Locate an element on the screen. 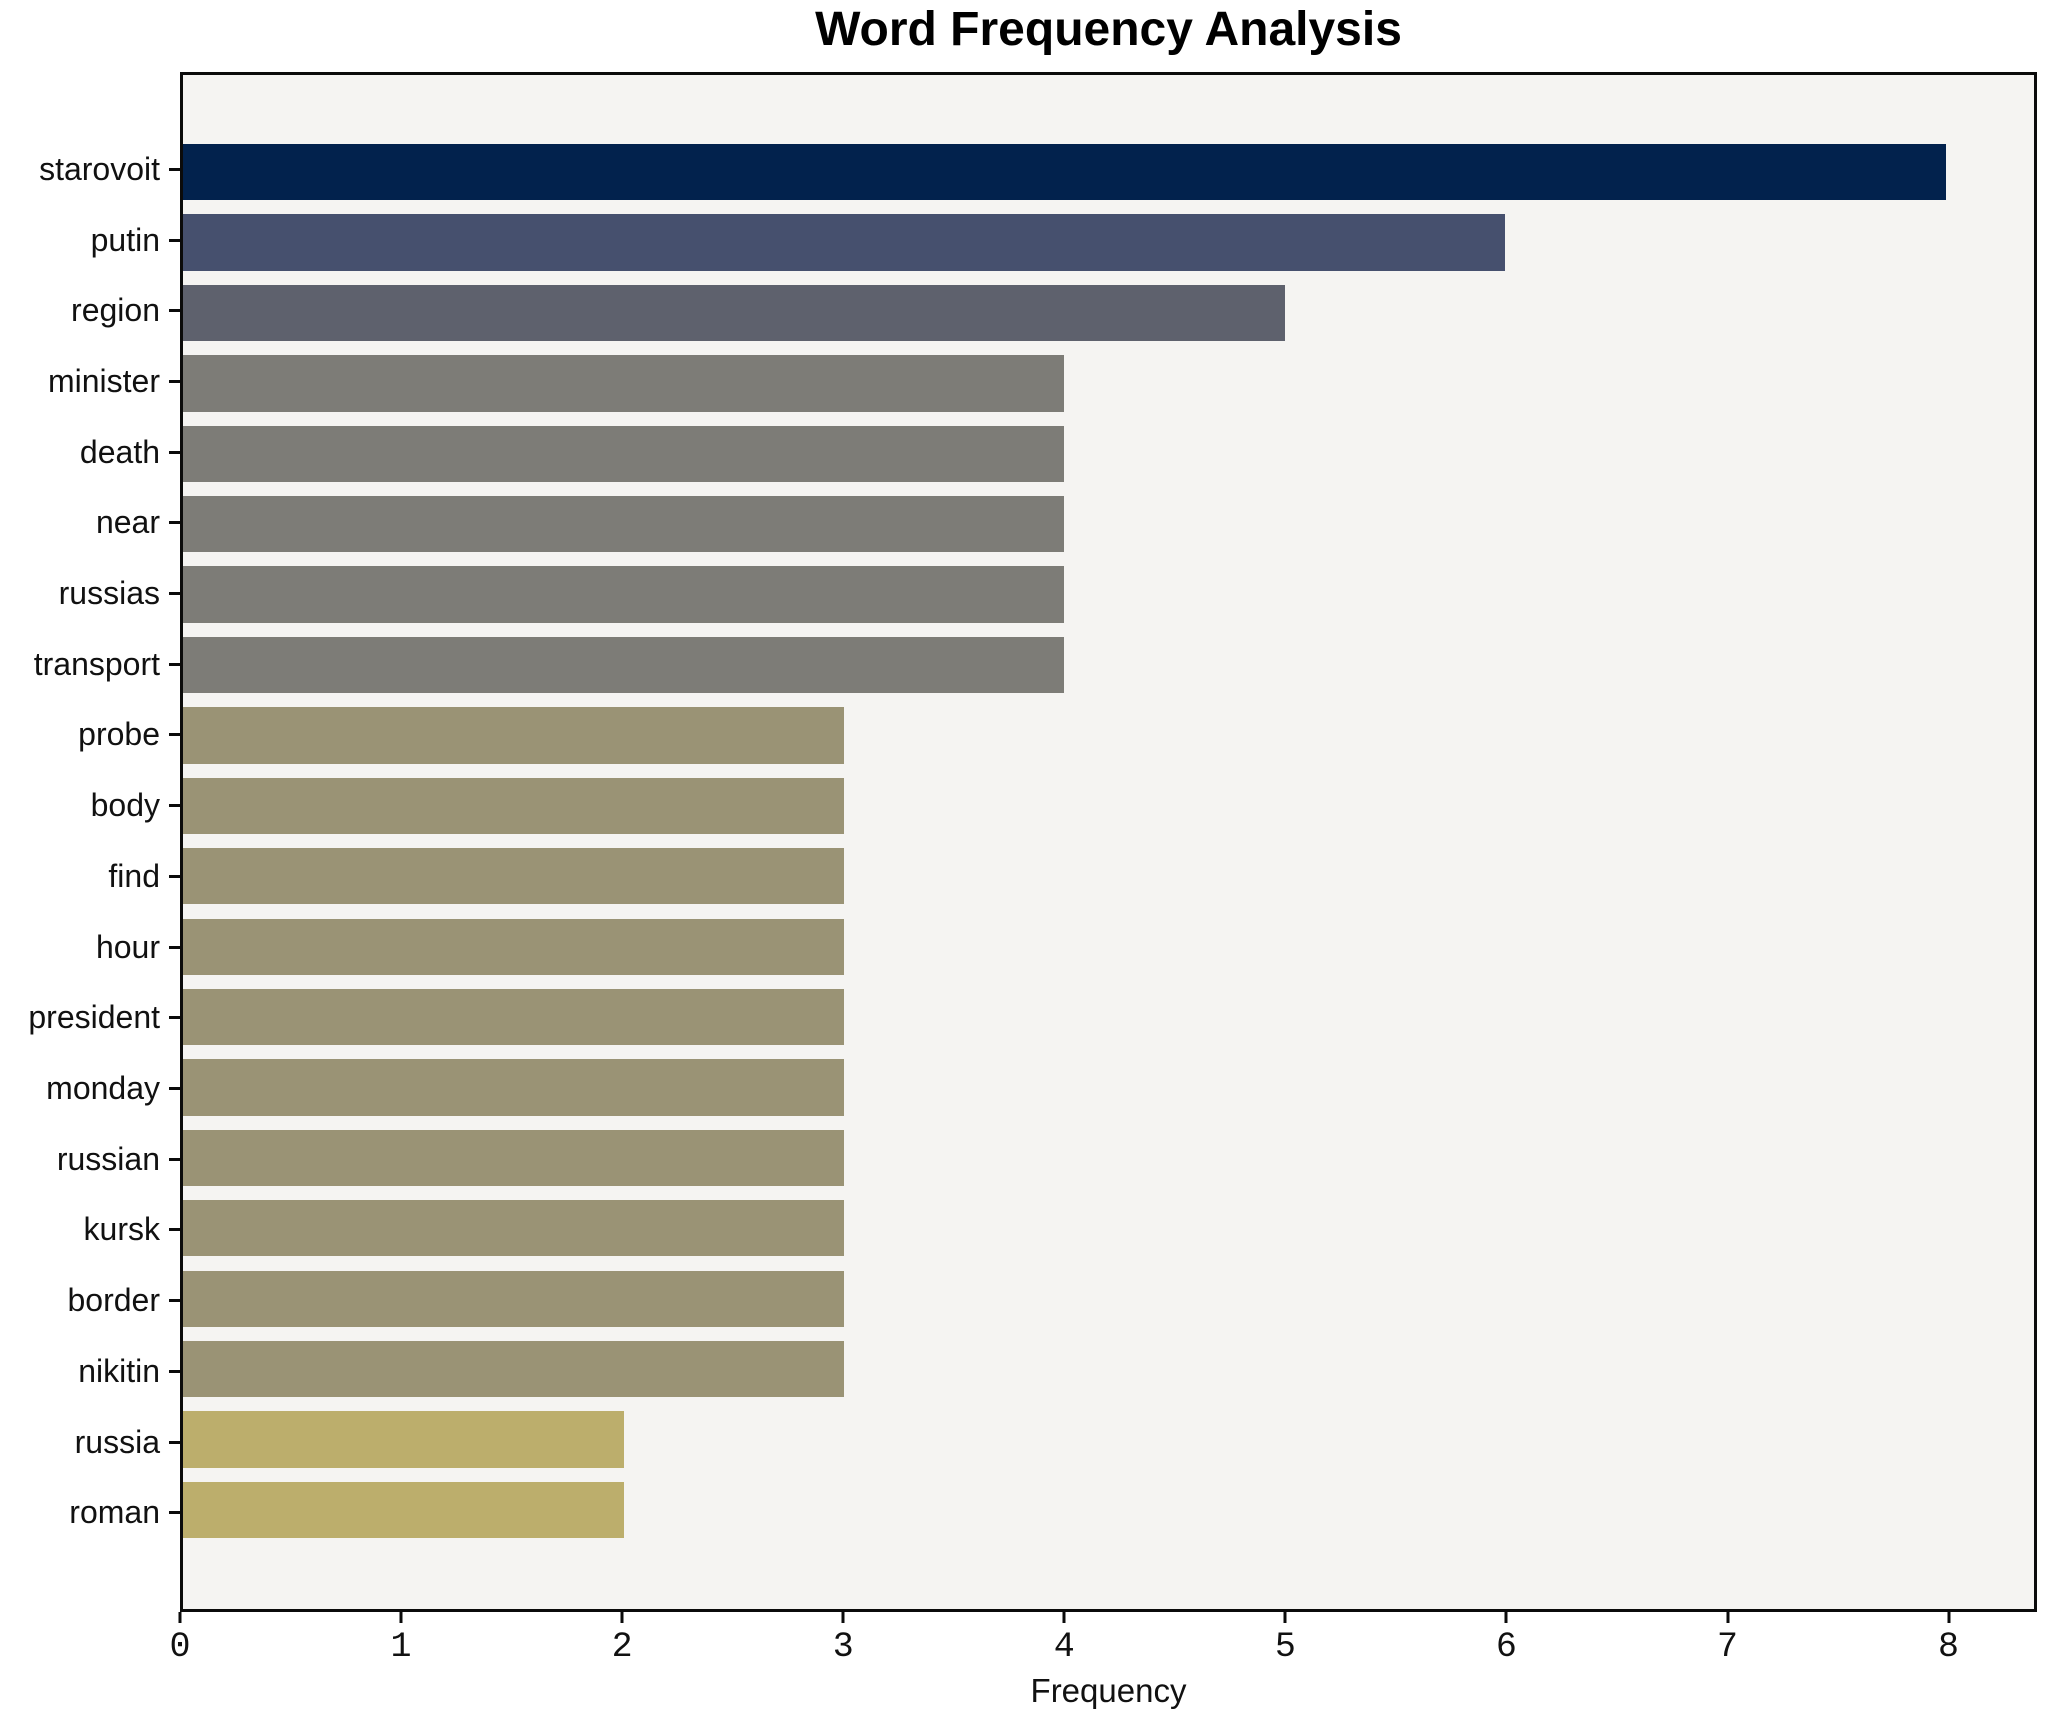 The image size is (2056, 1722). y-label-row: minister is located at coordinates (90, 381).